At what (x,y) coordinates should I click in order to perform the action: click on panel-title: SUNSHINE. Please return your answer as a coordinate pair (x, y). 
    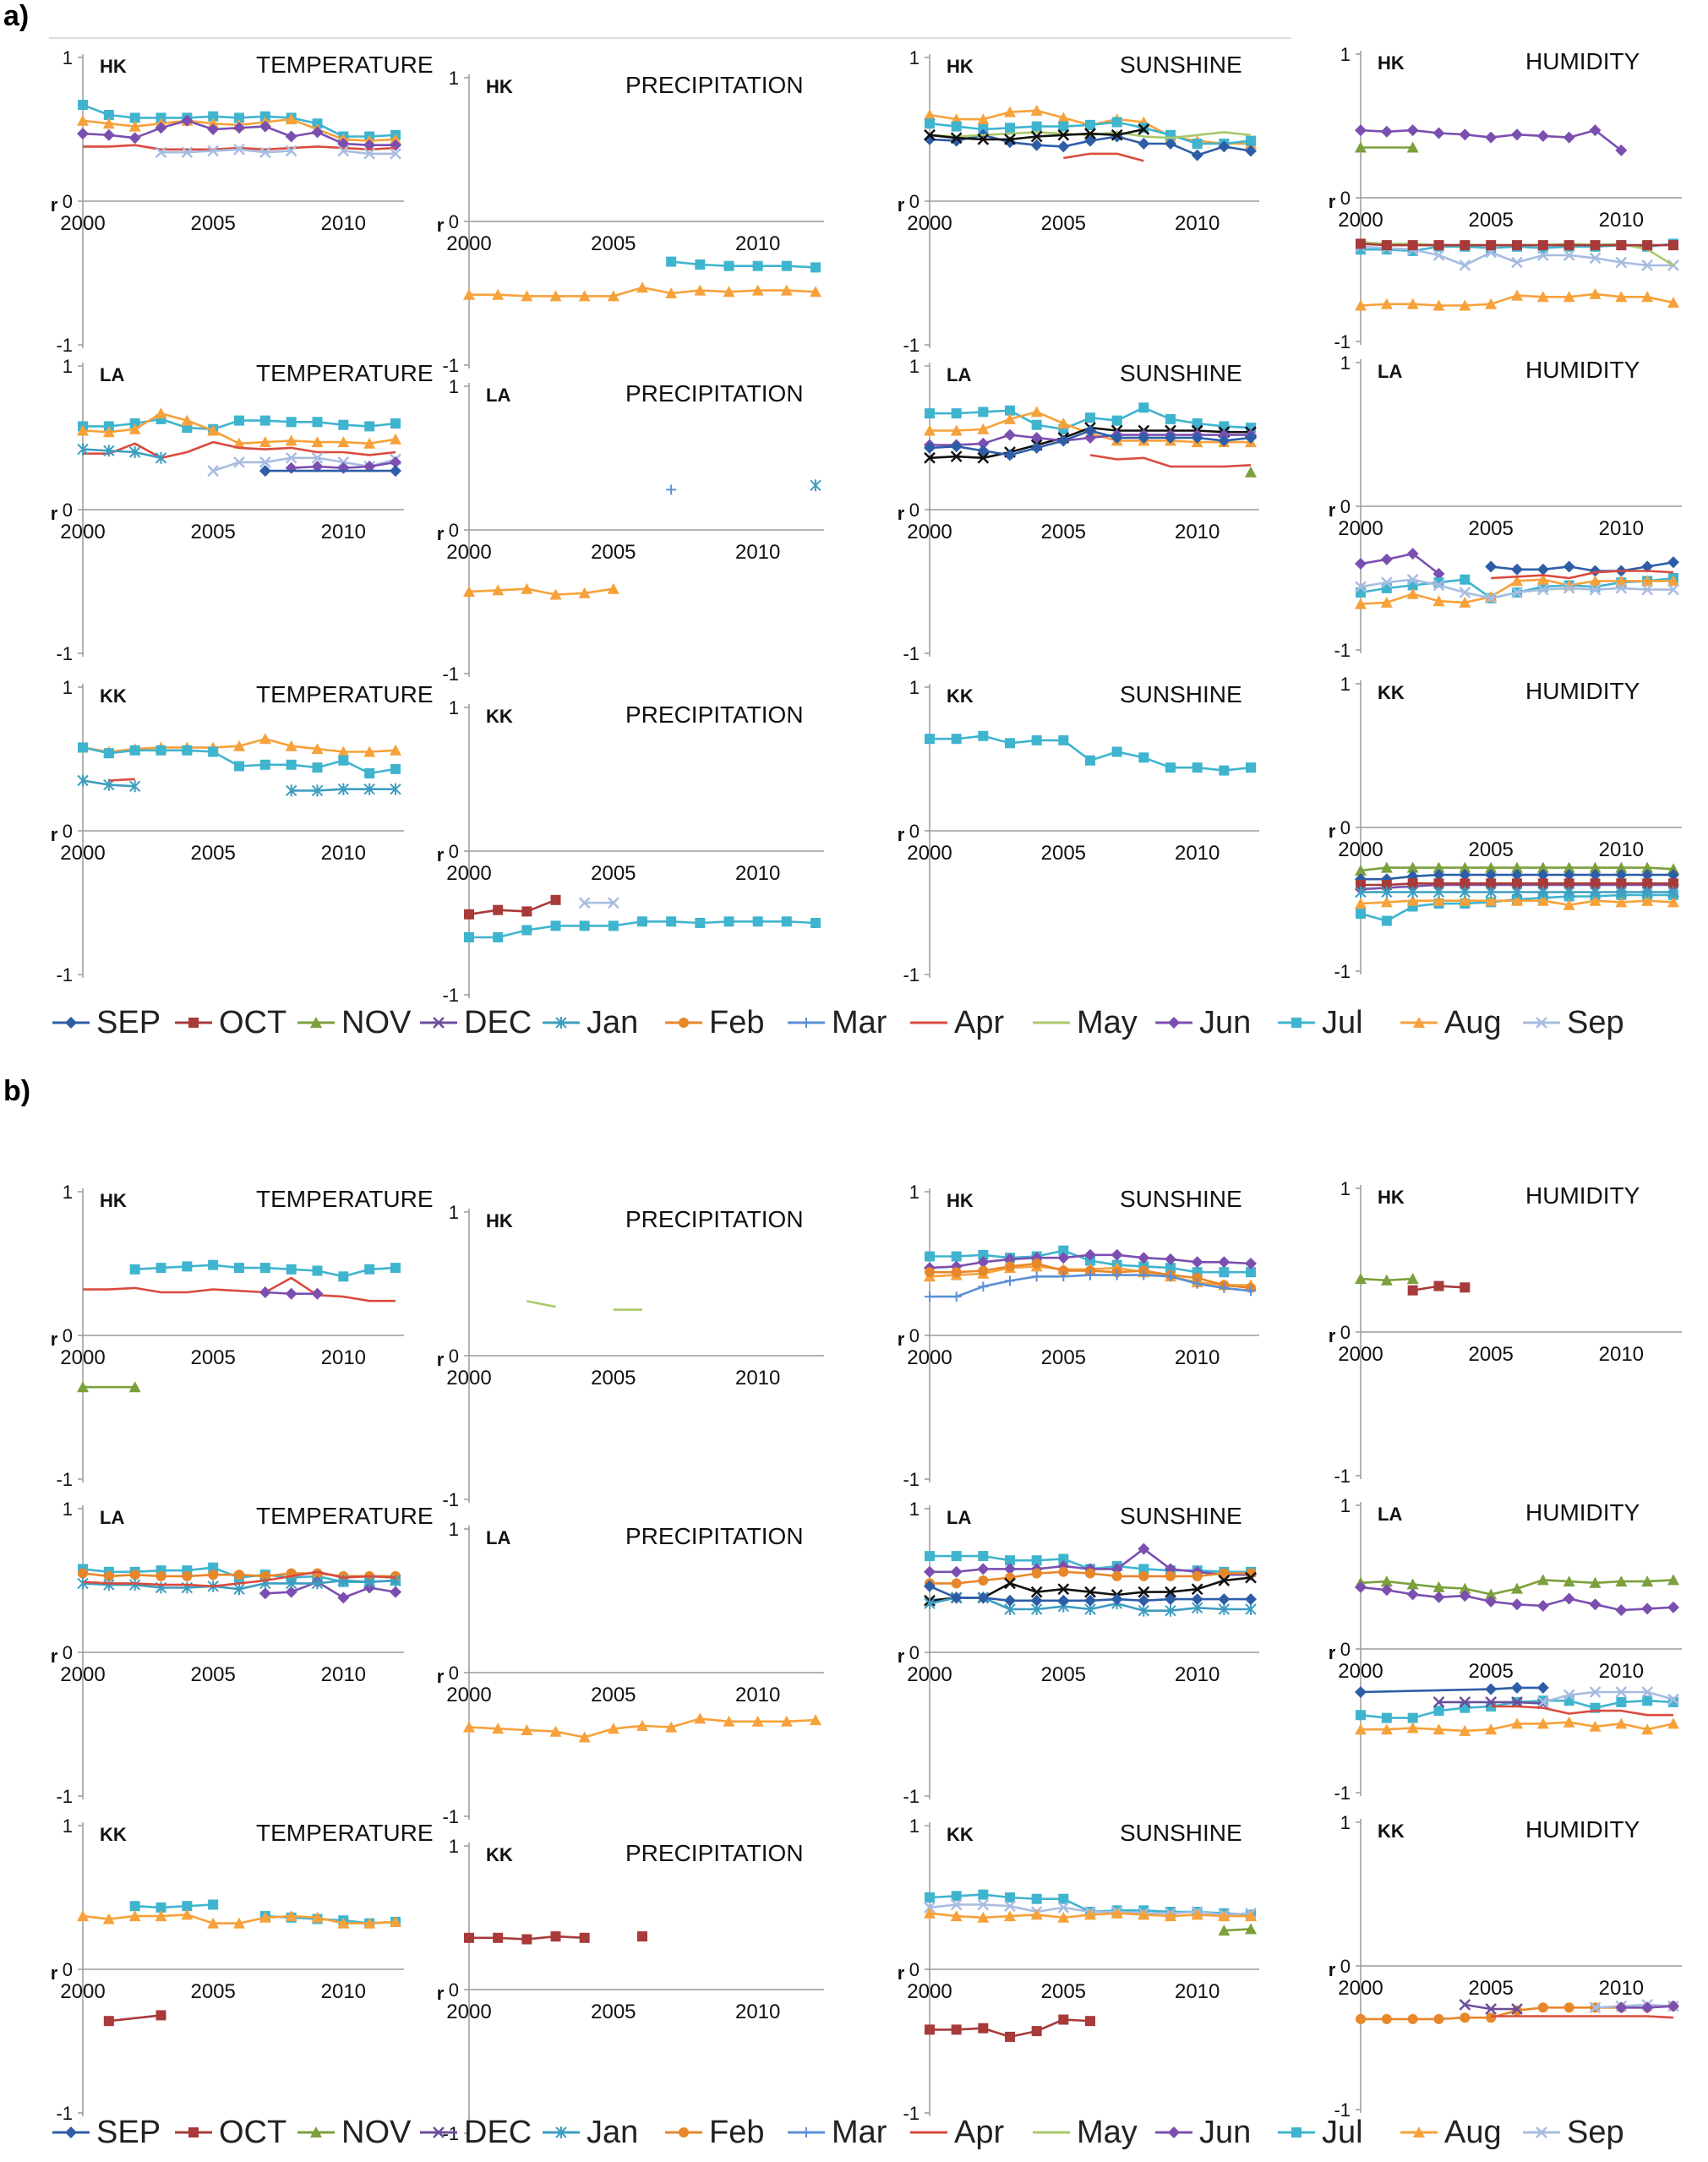
    Looking at the image, I should click on (1181, 65).